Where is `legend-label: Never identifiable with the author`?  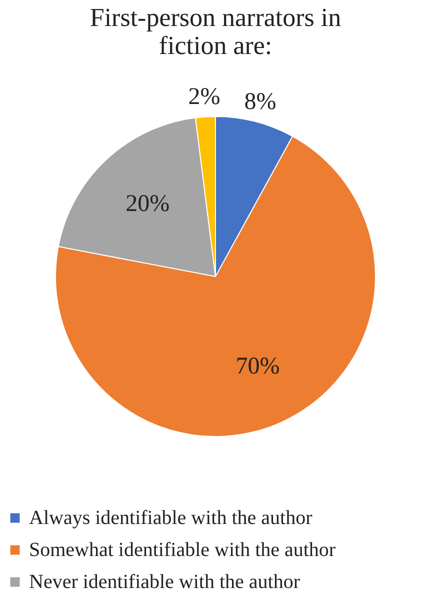 legend-label: Never identifiable with the author is located at coordinates (164, 582).